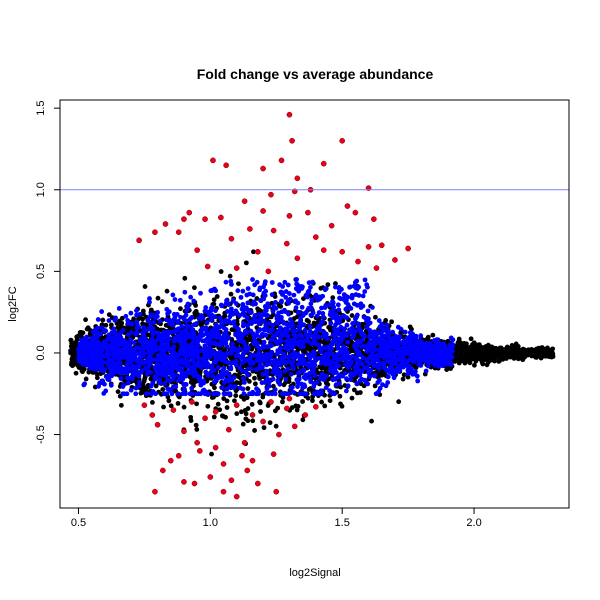 The width and height of the screenshot is (600, 600). What do you see at coordinates (315, 74) in the screenshot?
I see `chart-title: Fold change vs average abundance` at bounding box center [315, 74].